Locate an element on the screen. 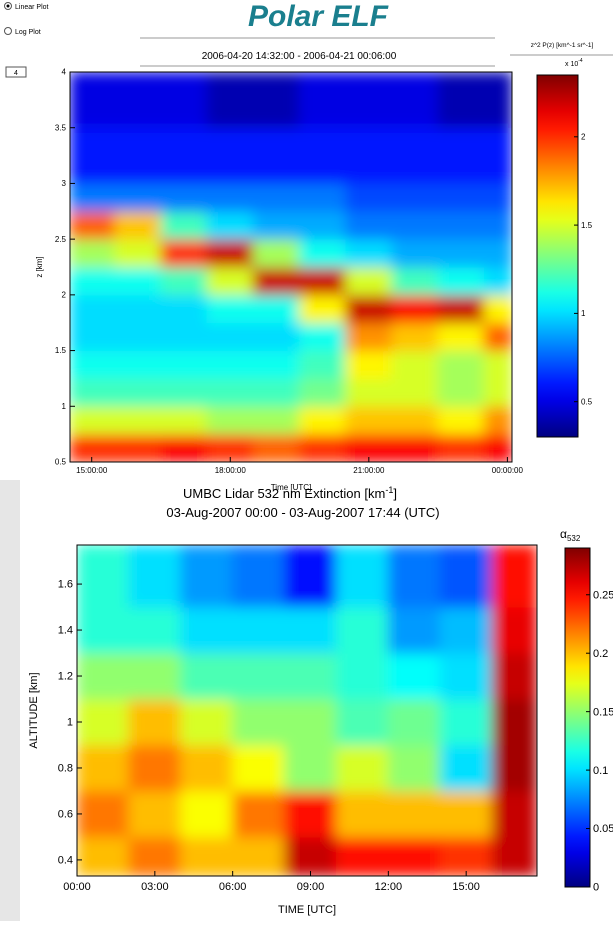  y-tick-label: 1.2 is located at coordinates (65, 677).